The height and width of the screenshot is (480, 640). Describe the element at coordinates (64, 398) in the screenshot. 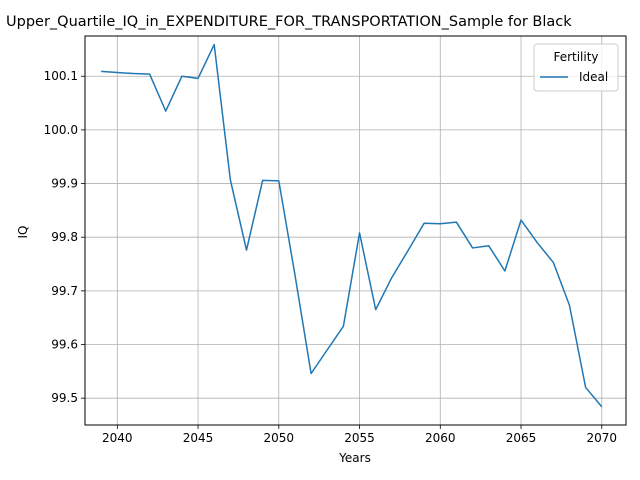

I see `y-tick-label: 99.5` at that location.